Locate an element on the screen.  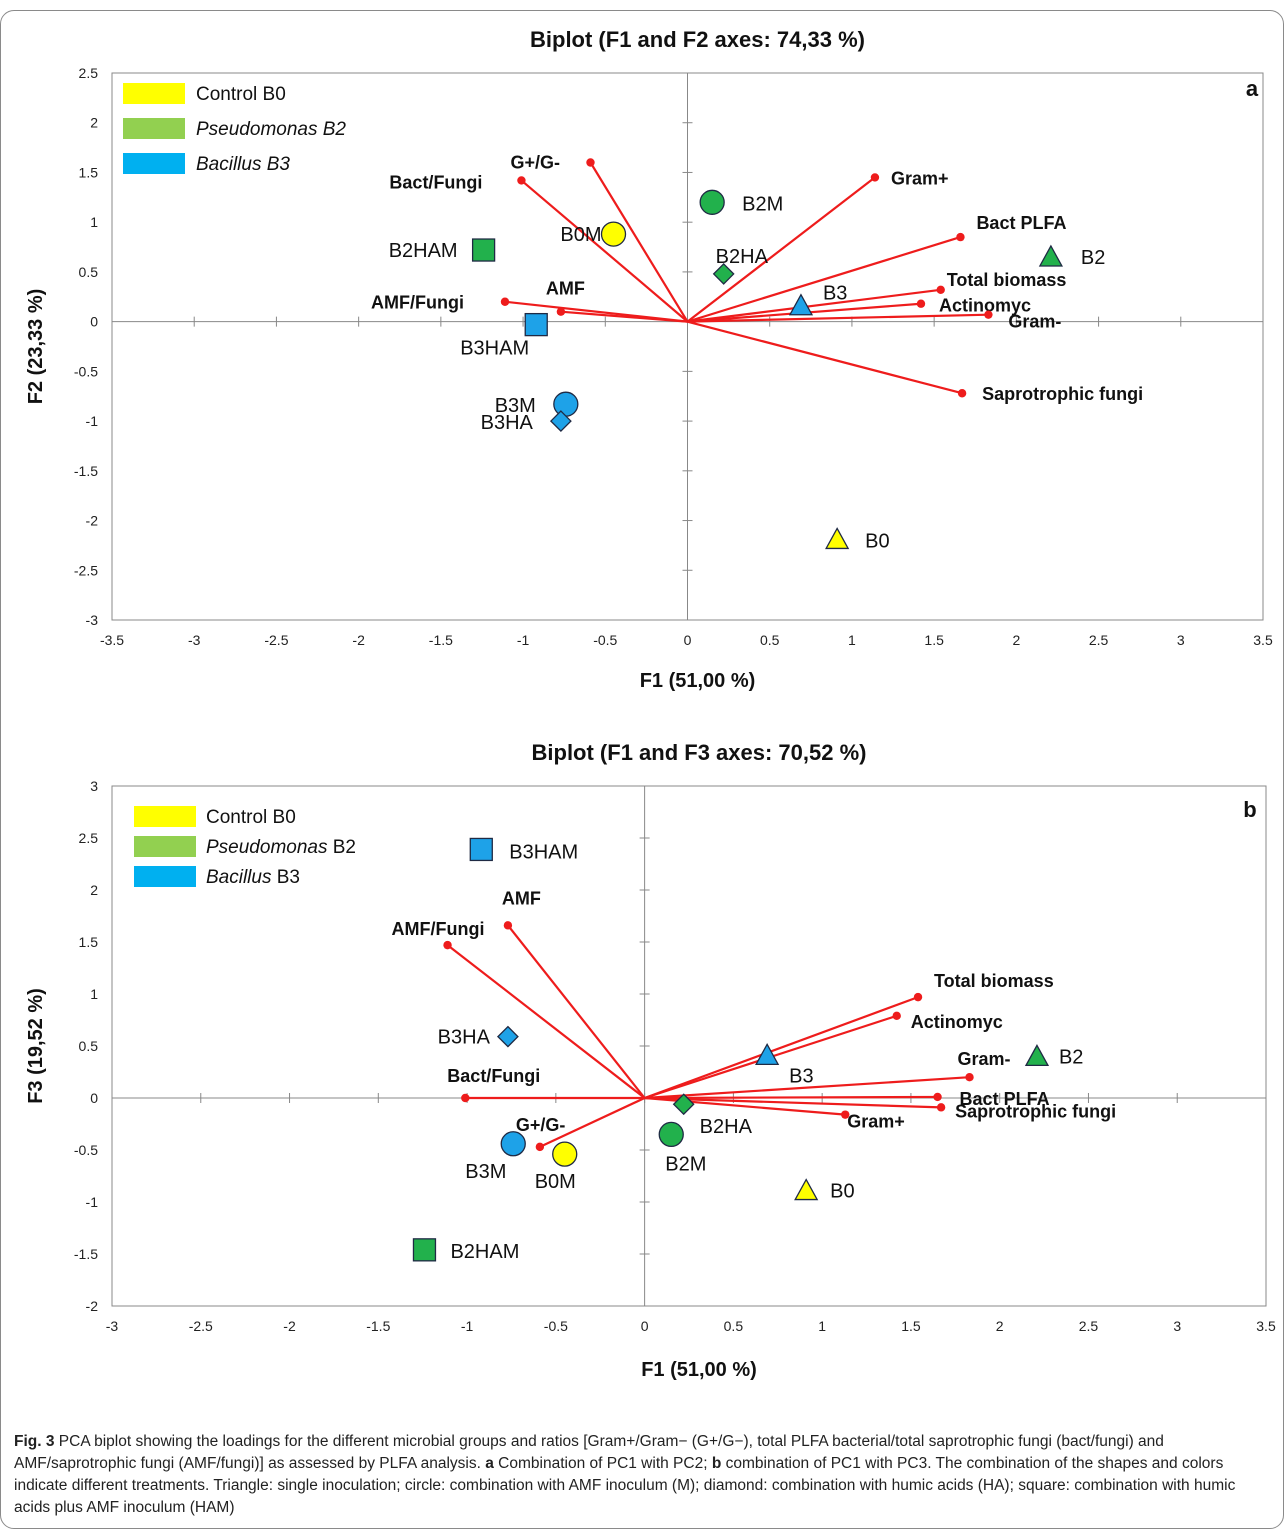
panel-b-loading-vector-total-biomass is located at coordinates (781, 1048).